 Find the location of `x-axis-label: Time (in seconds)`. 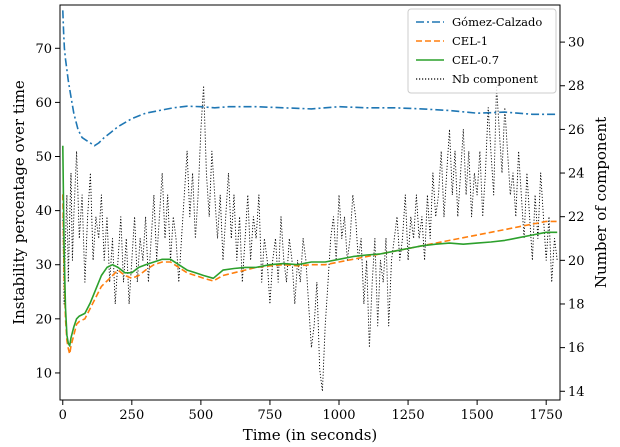

x-axis-label: Time (in seconds) is located at coordinates (310, 435).